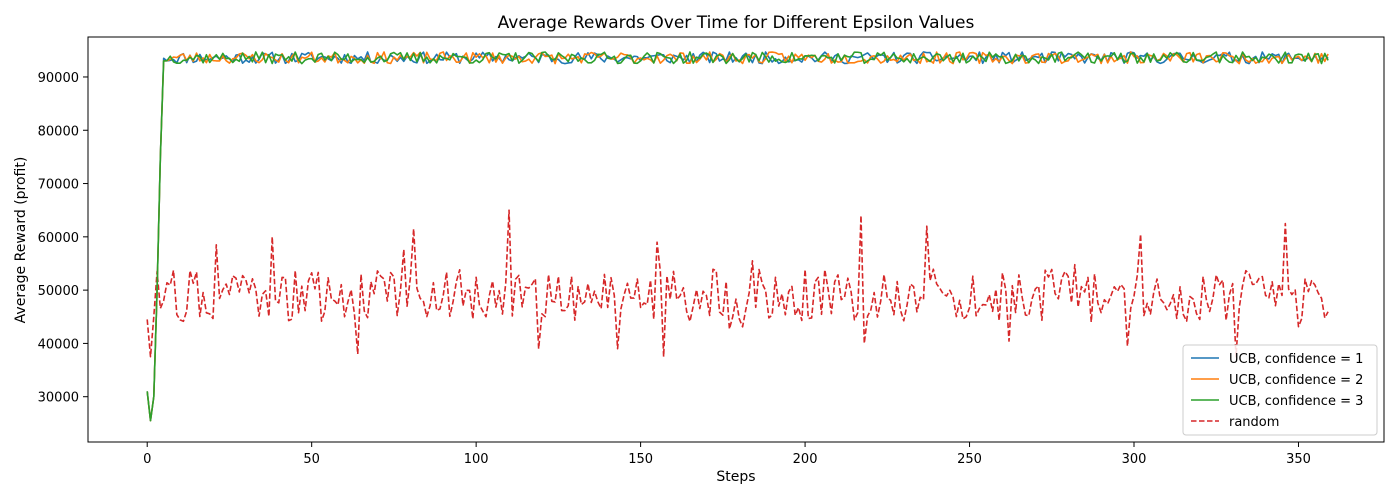 Image resolution: width=1400 pixels, height=500 pixels. I want to click on x-tick-label: 200, so click(805, 459).